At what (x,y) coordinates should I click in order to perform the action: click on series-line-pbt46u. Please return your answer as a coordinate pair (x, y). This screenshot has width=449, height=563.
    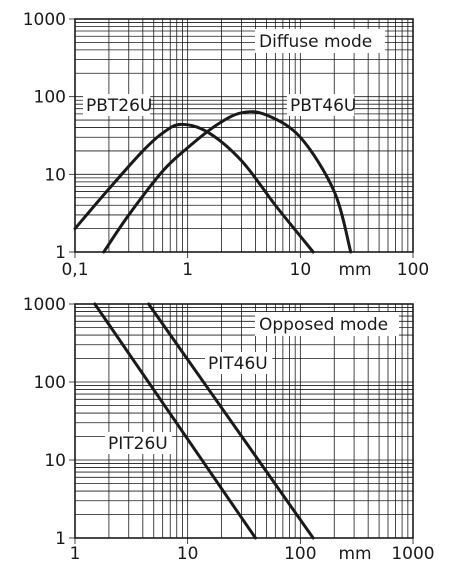
    Looking at the image, I should click on (227, 182).